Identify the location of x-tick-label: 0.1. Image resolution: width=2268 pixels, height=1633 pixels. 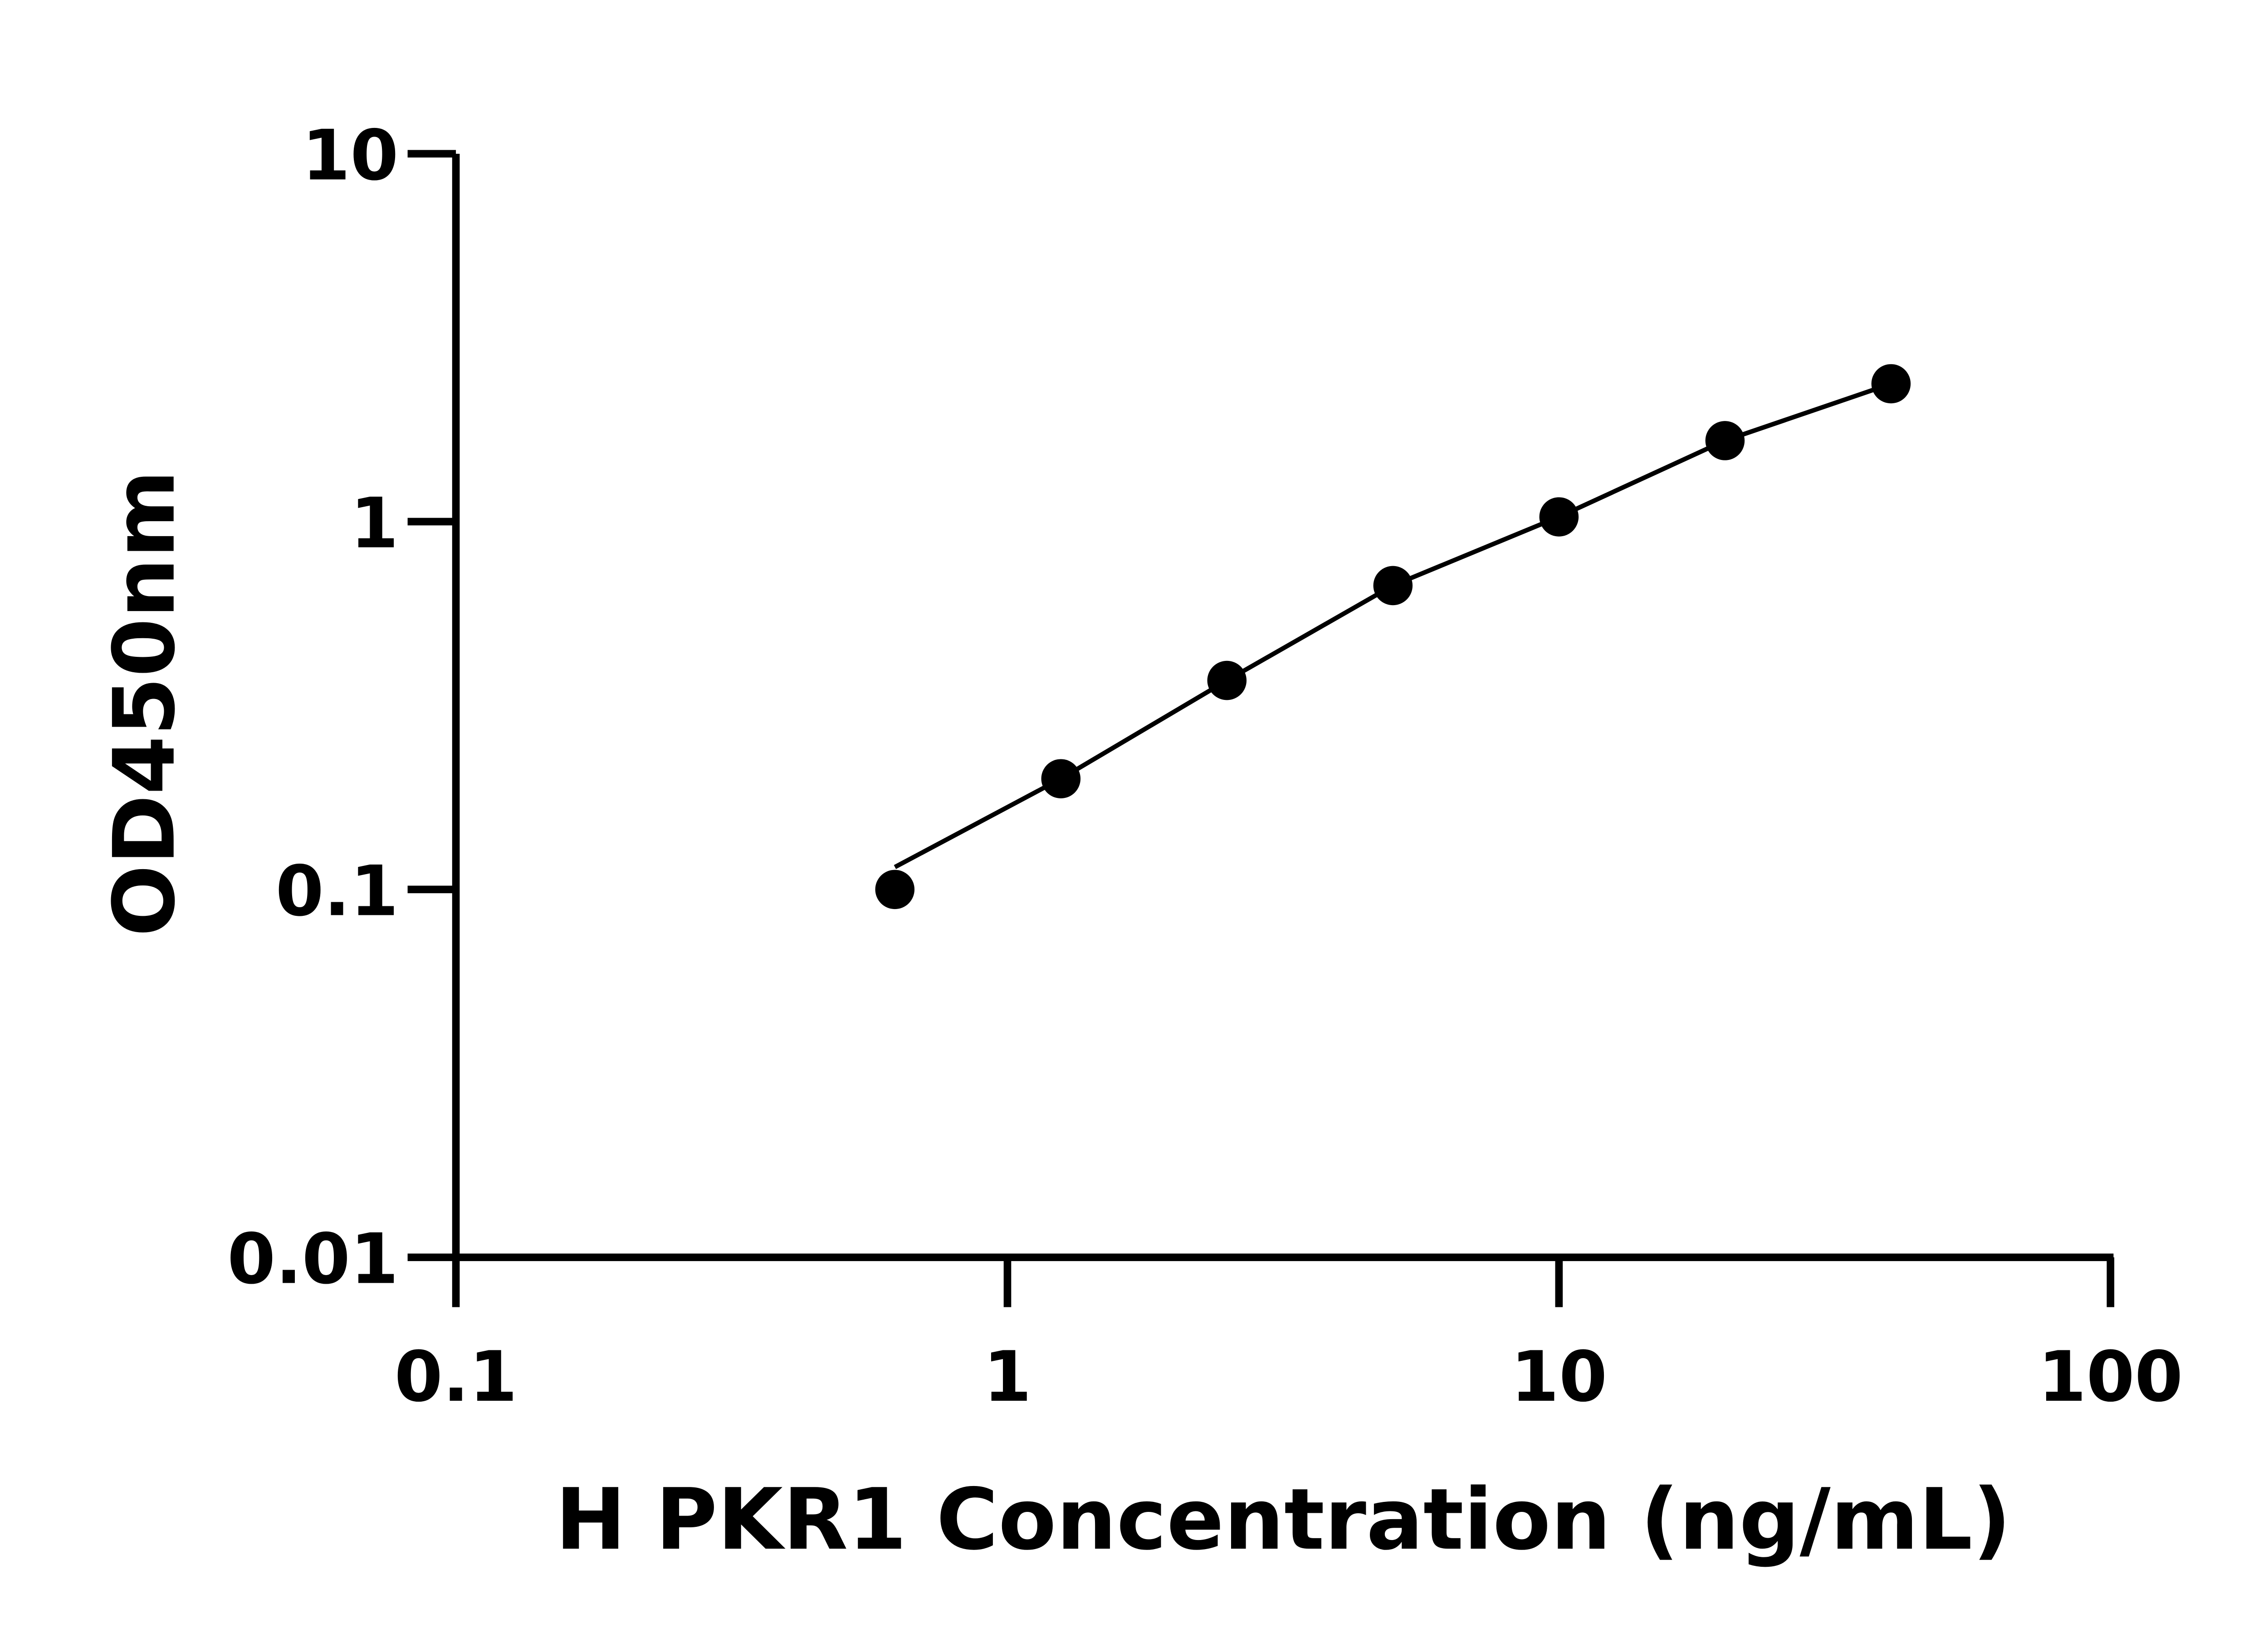
(457, 1377).